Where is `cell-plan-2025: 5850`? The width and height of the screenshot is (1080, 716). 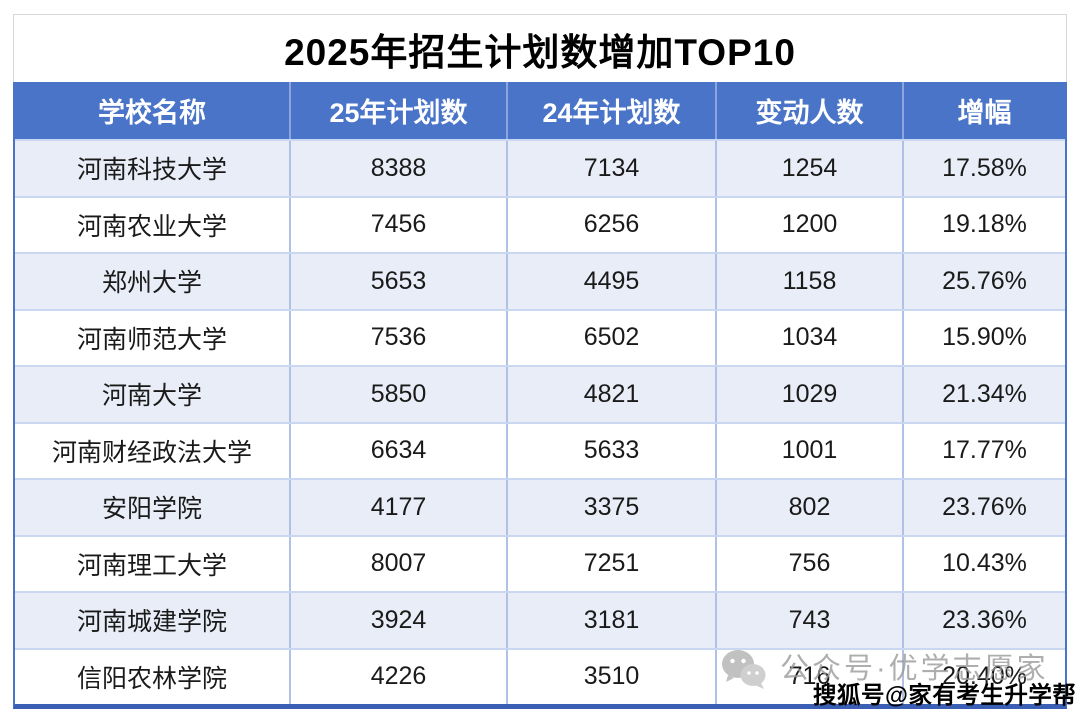 cell-plan-2025: 5850 is located at coordinates (397, 394).